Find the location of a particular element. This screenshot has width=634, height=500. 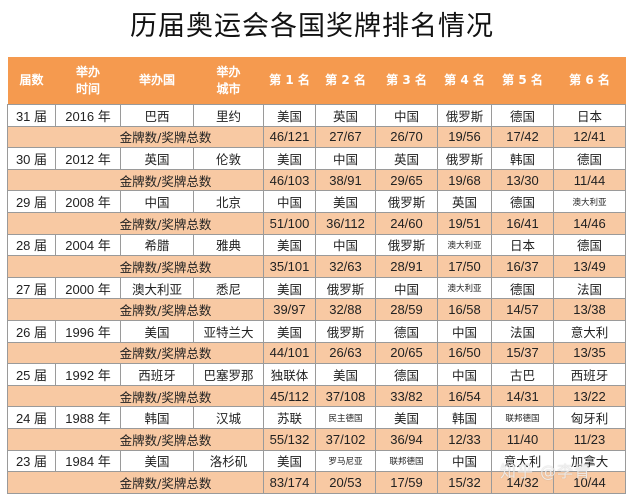

games-info-row: 29 届 2008 年中国 北京 中国 美国 俄罗斯 英国 德国 澳大利亚 is located at coordinates (316, 201).